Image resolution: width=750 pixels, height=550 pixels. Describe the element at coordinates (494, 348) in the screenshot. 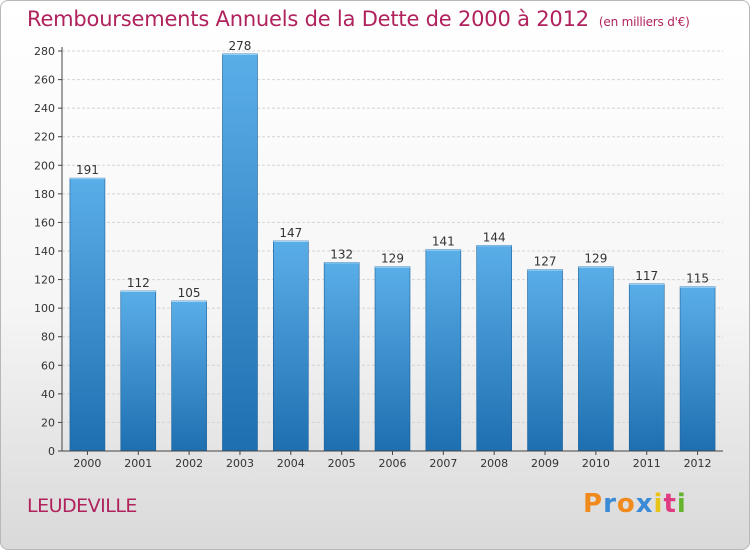

I see `bar-2008` at that location.